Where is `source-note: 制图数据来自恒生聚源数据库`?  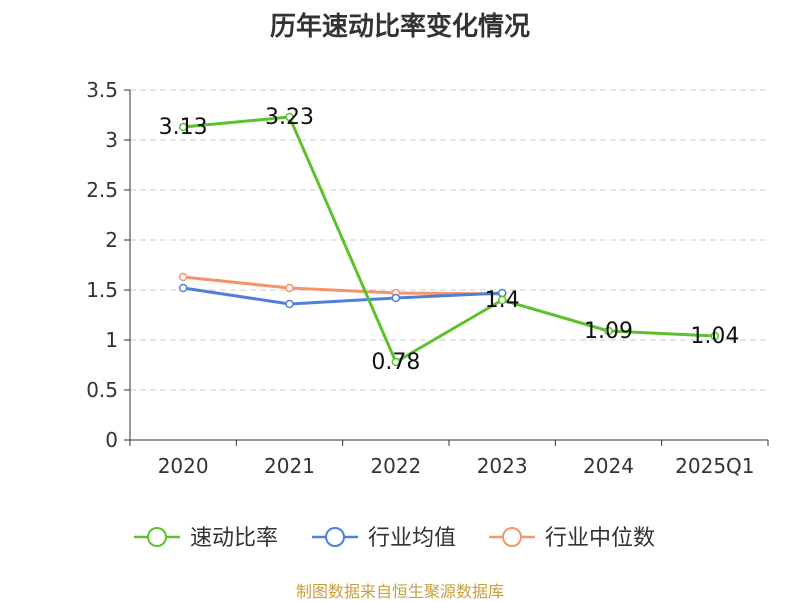
source-note: 制图数据来自恒生聚源数据库 is located at coordinates (399, 591).